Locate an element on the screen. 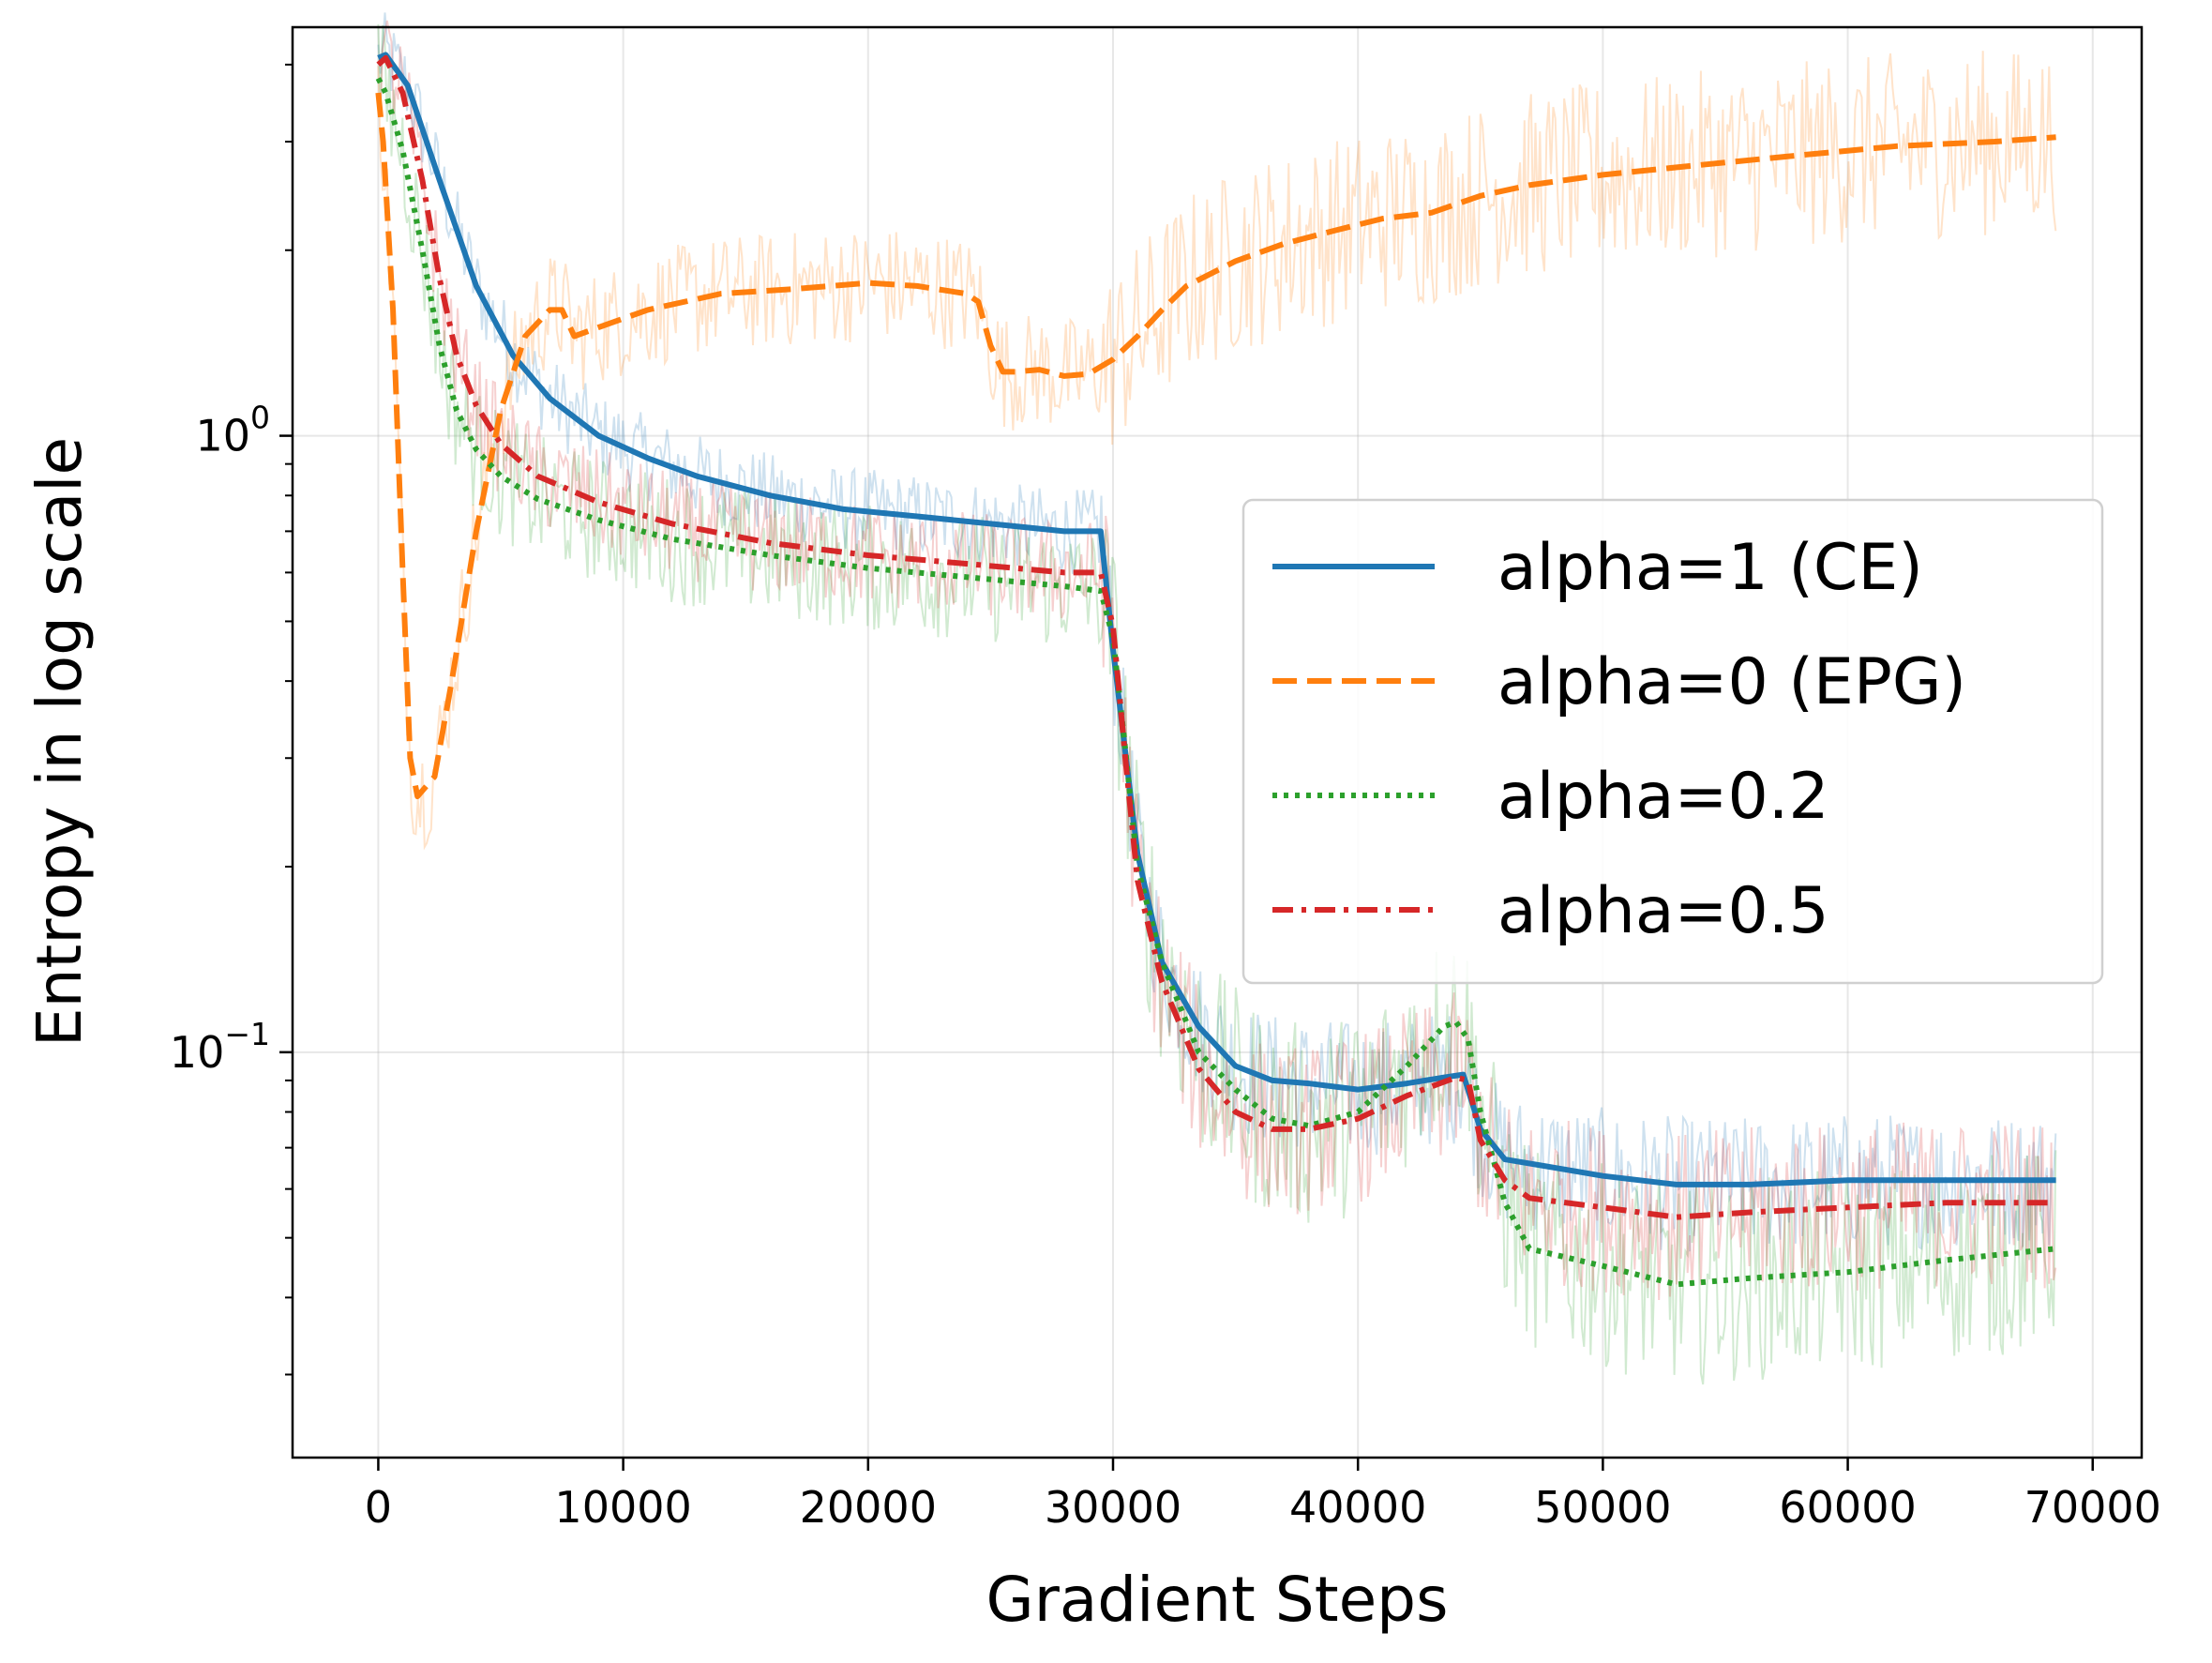 The height and width of the screenshot is (1663, 2212). x-tick-label: 20000 is located at coordinates (868, 1508).